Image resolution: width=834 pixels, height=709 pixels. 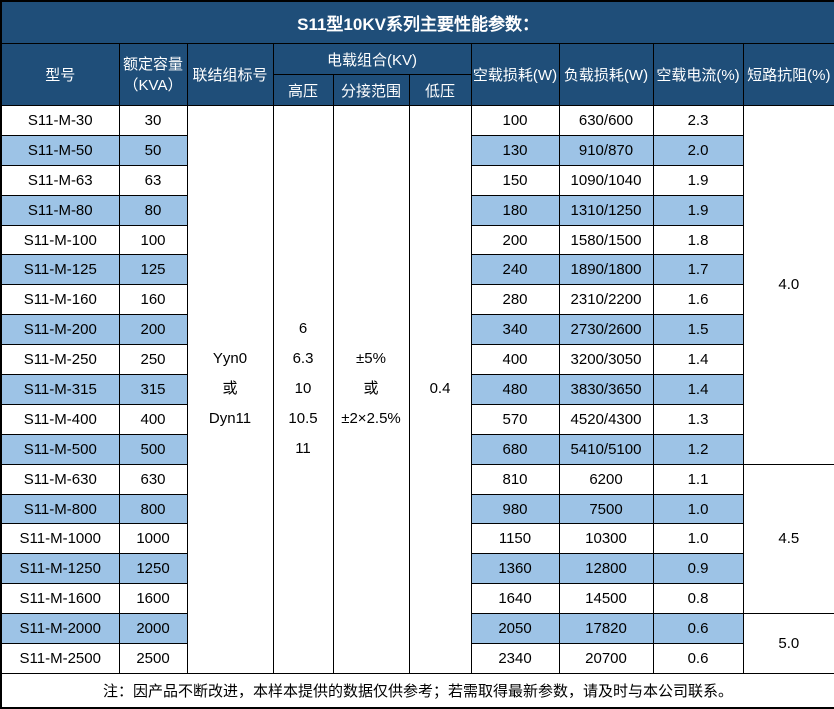 I want to click on cell-capacity: 80, so click(x=153, y=210).